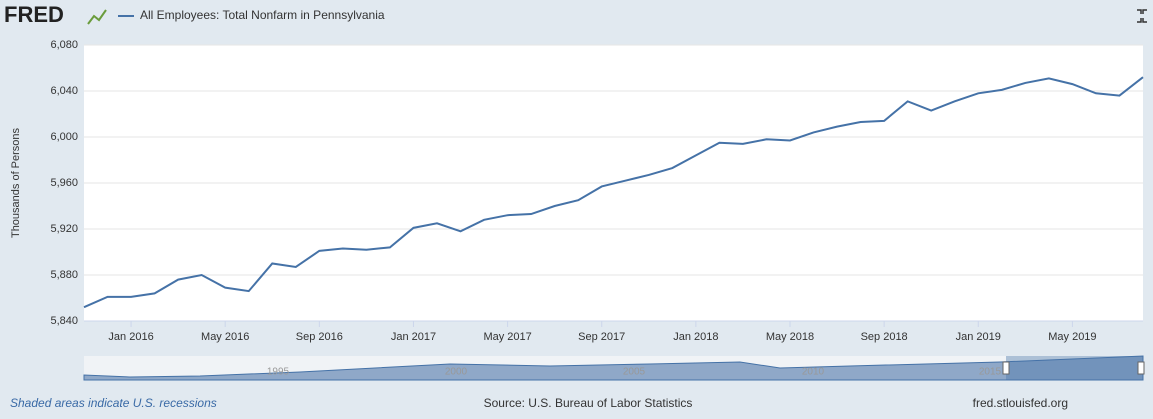 Image resolution: width=1153 pixels, height=419 pixels. I want to click on fullscreen-icon, so click(1142, 16).